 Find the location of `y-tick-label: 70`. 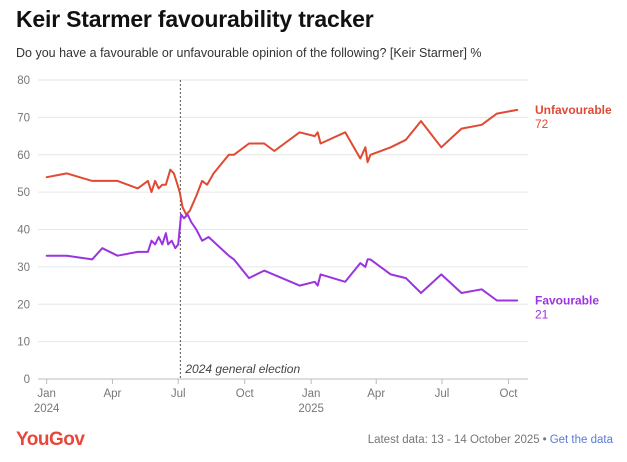

y-tick-label: 70 is located at coordinates (23, 118).